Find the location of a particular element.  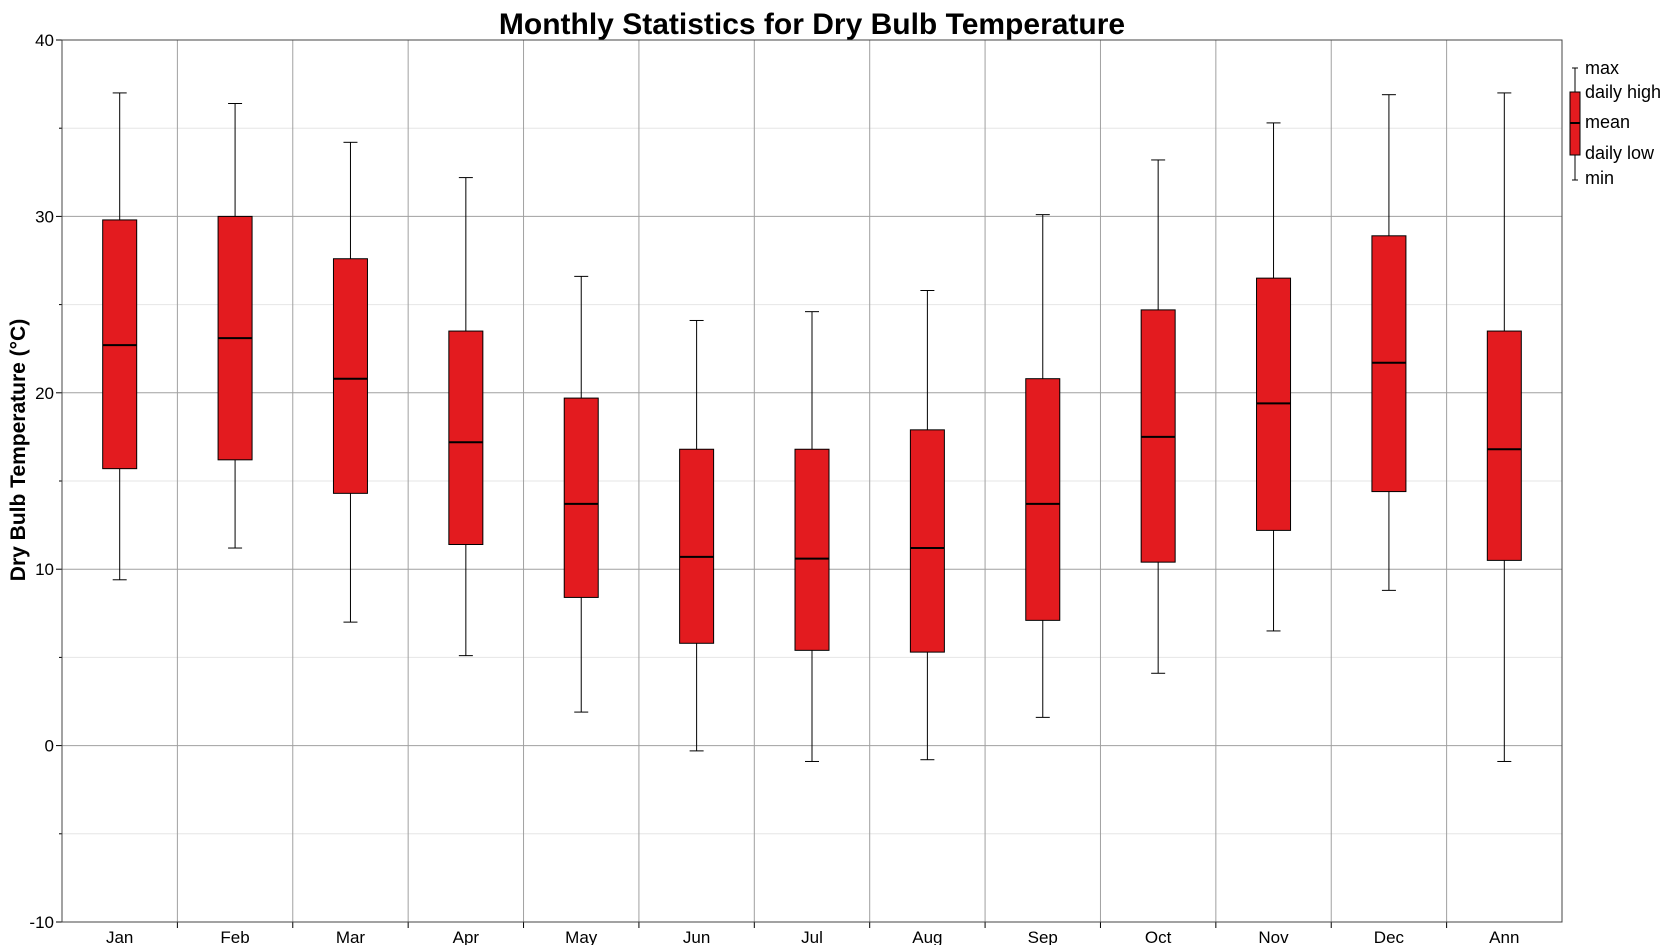

box-may is located at coordinates (581, 494).